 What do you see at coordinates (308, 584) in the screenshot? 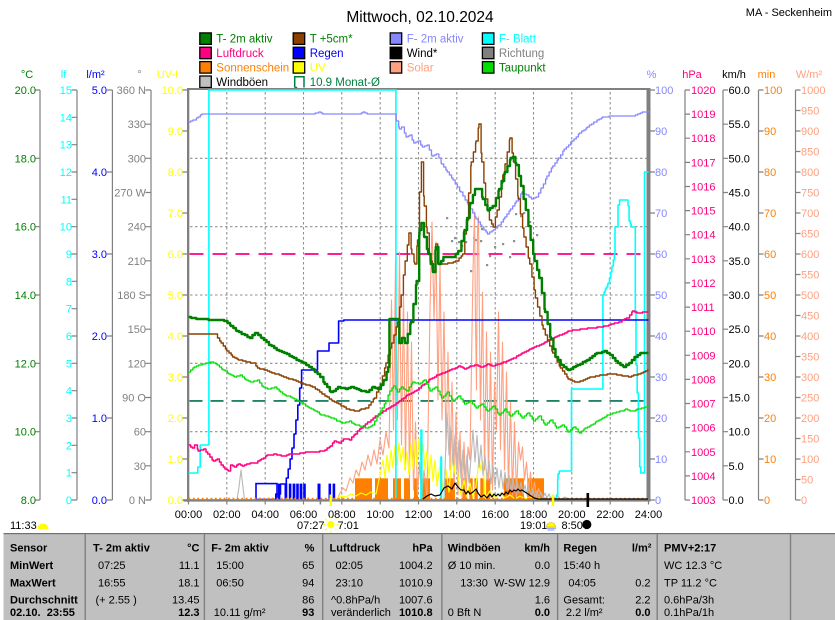
I see `svg-text: 94` at bounding box center [308, 584].